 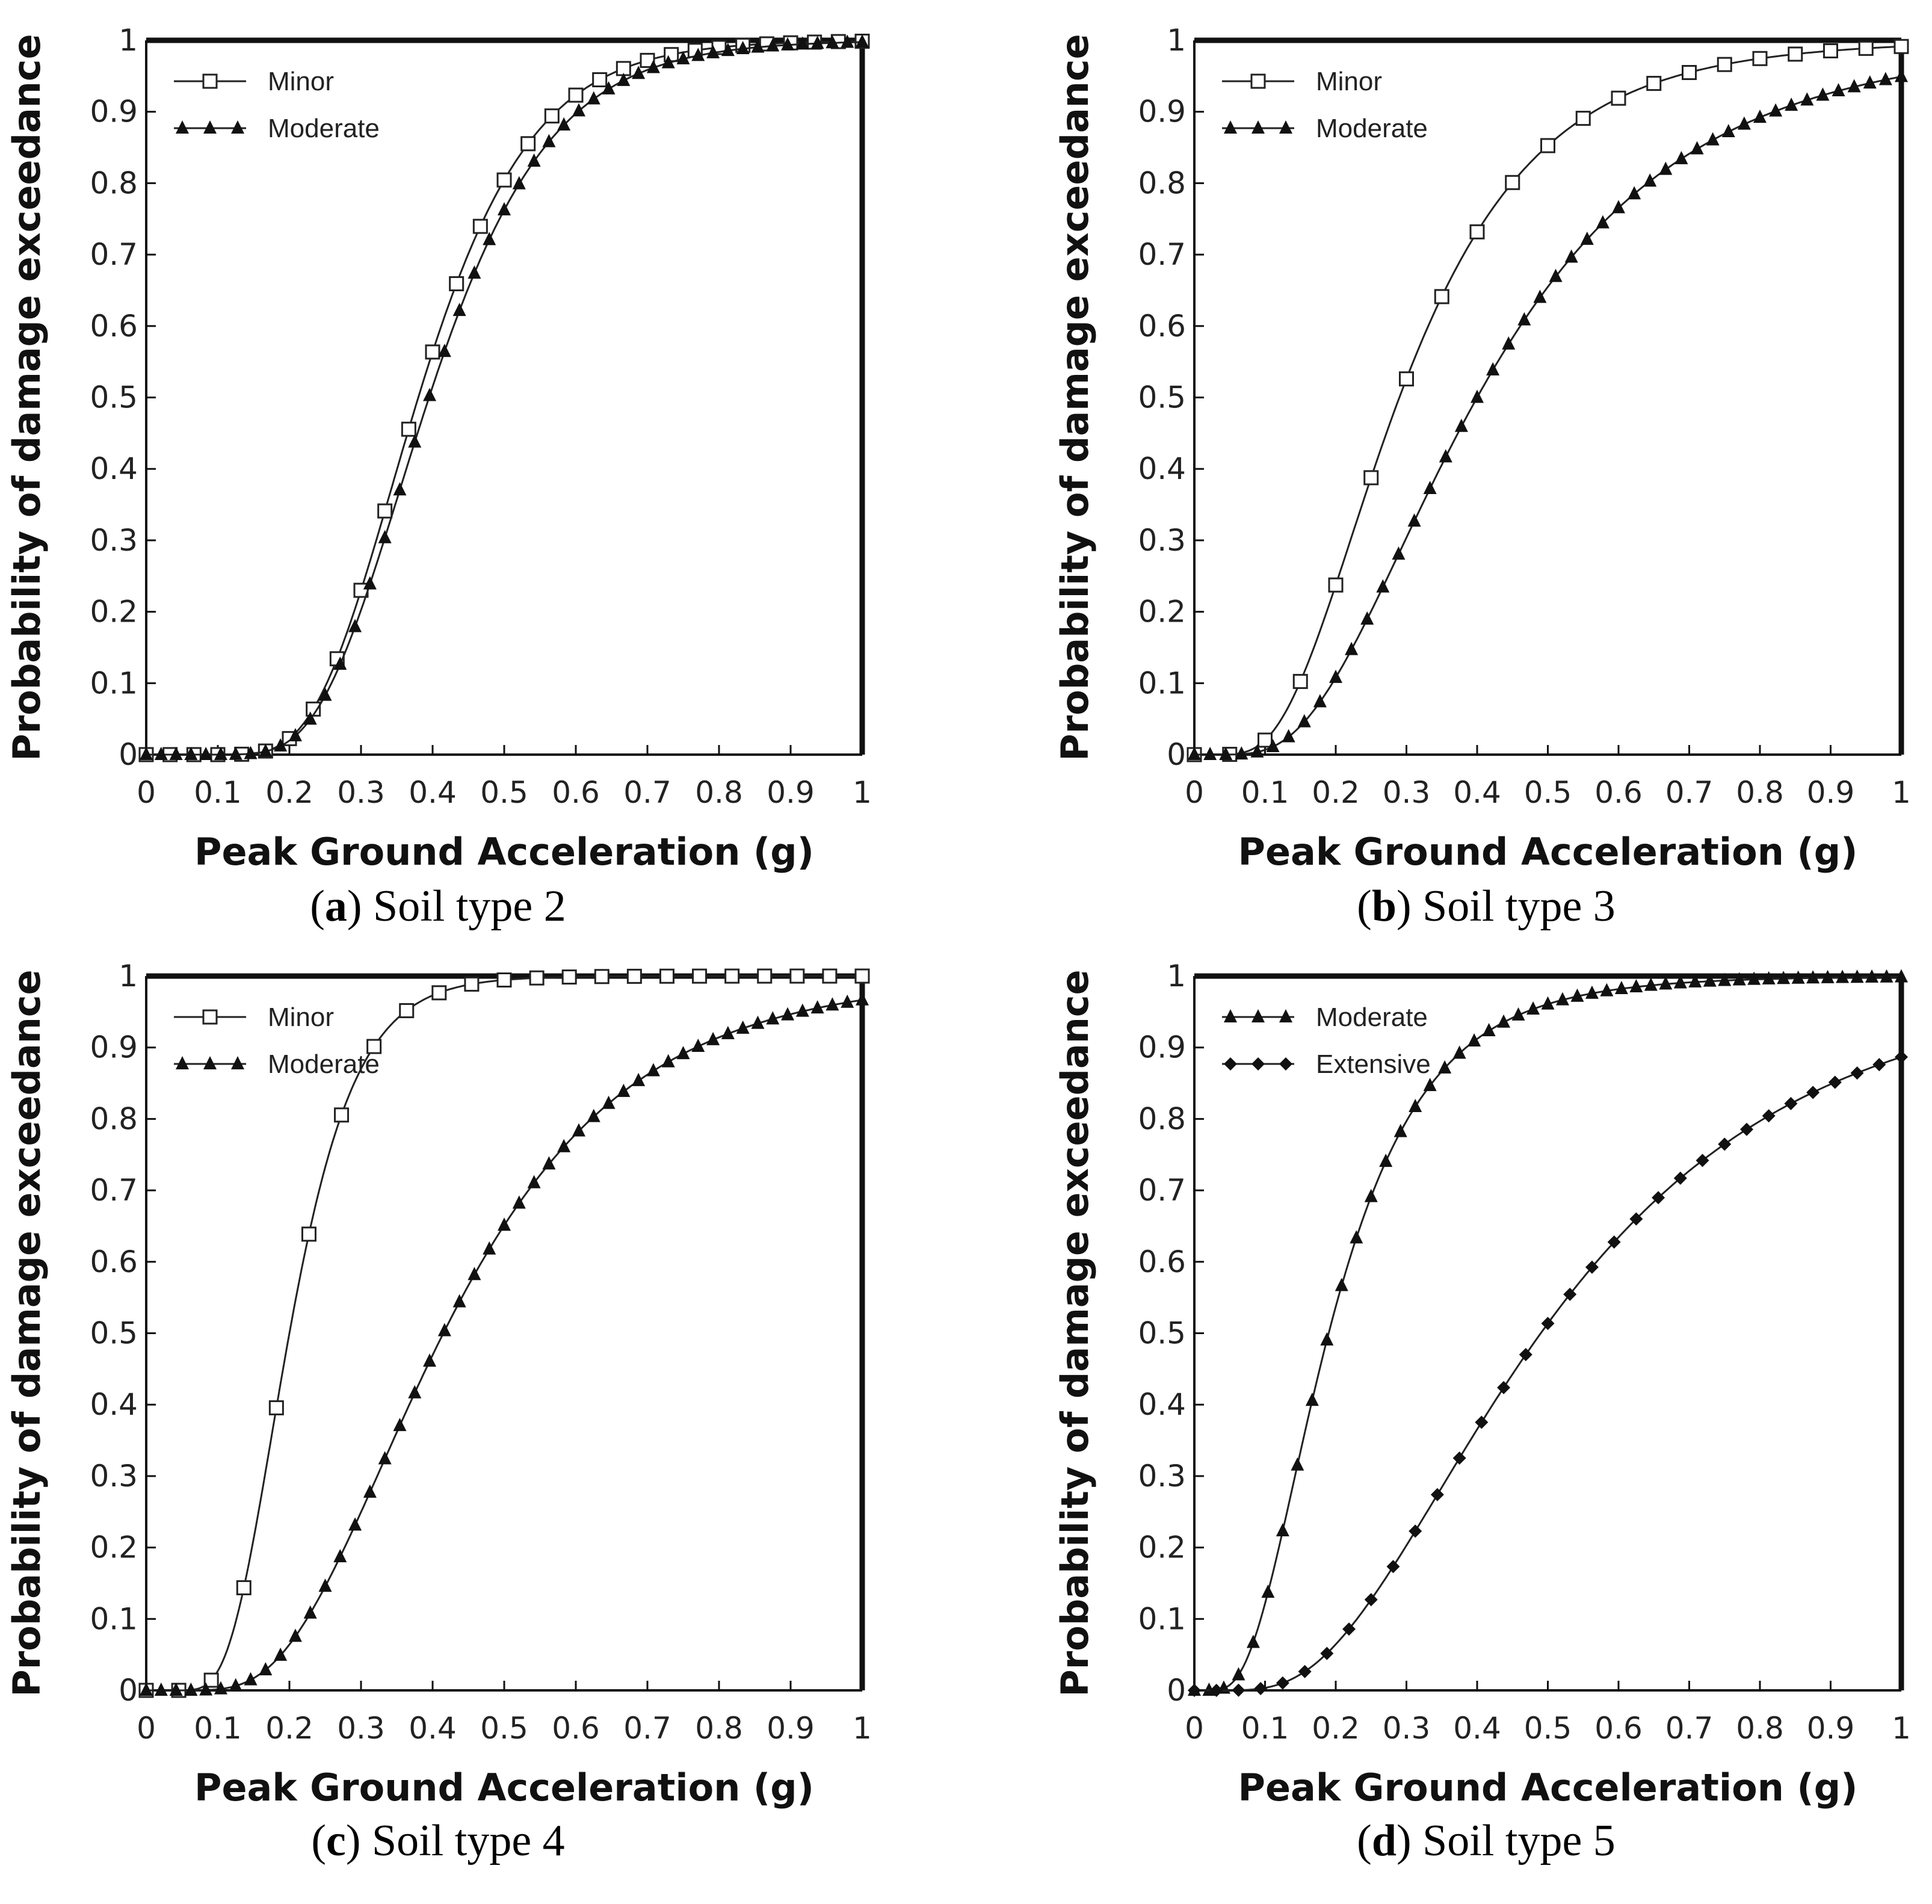 I want to click on caption-paren: (, so click(x=1364, y=1841).